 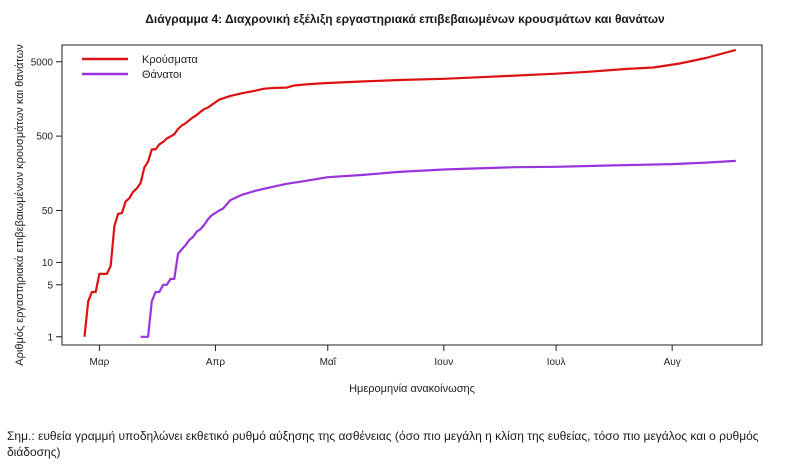 I want to click on x-axis-label: Ημερομηνία ανακοίνωσης, so click(x=412, y=389).